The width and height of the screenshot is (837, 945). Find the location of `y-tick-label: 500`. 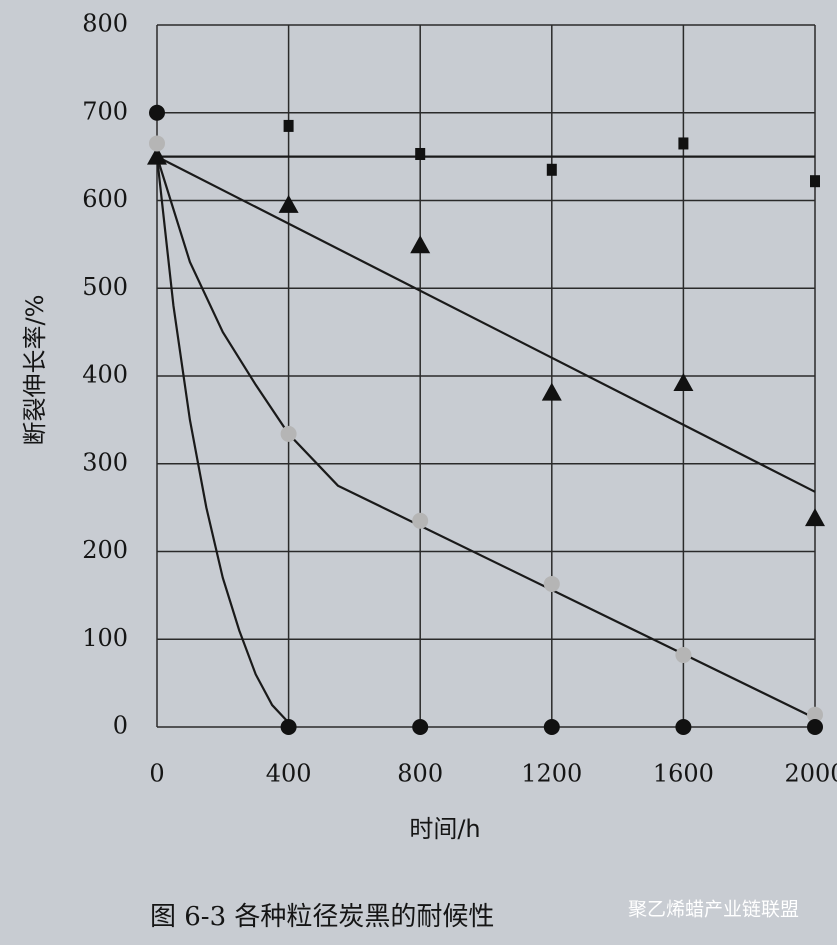

y-tick-label: 500 is located at coordinates (105, 287).